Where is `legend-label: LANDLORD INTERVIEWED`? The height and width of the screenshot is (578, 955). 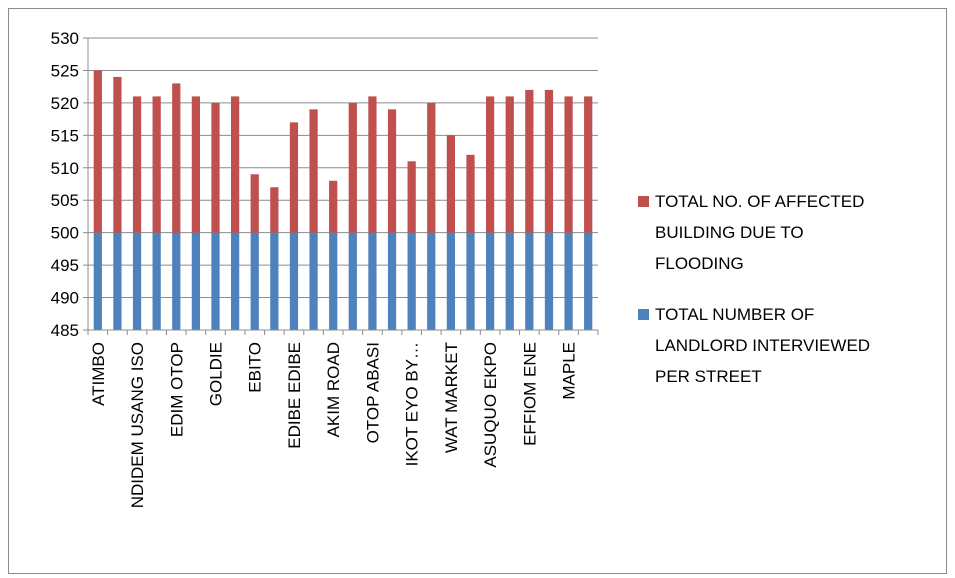 legend-label: LANDLORD INTERVIEWED is located at coordinates (762, 345).